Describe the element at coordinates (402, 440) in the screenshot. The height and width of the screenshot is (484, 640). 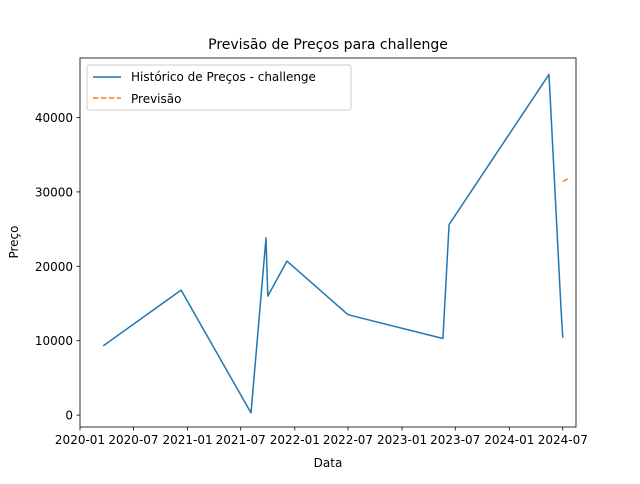
I see `x-tick-label: 2023-01` at that location.